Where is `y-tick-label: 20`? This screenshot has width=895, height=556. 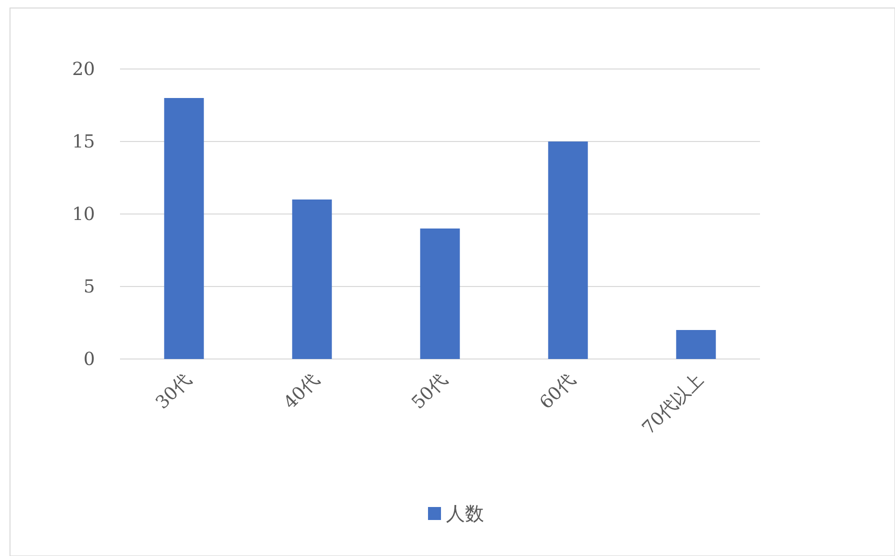 y-tick-label: 20 is located at coordinates (83, 69).